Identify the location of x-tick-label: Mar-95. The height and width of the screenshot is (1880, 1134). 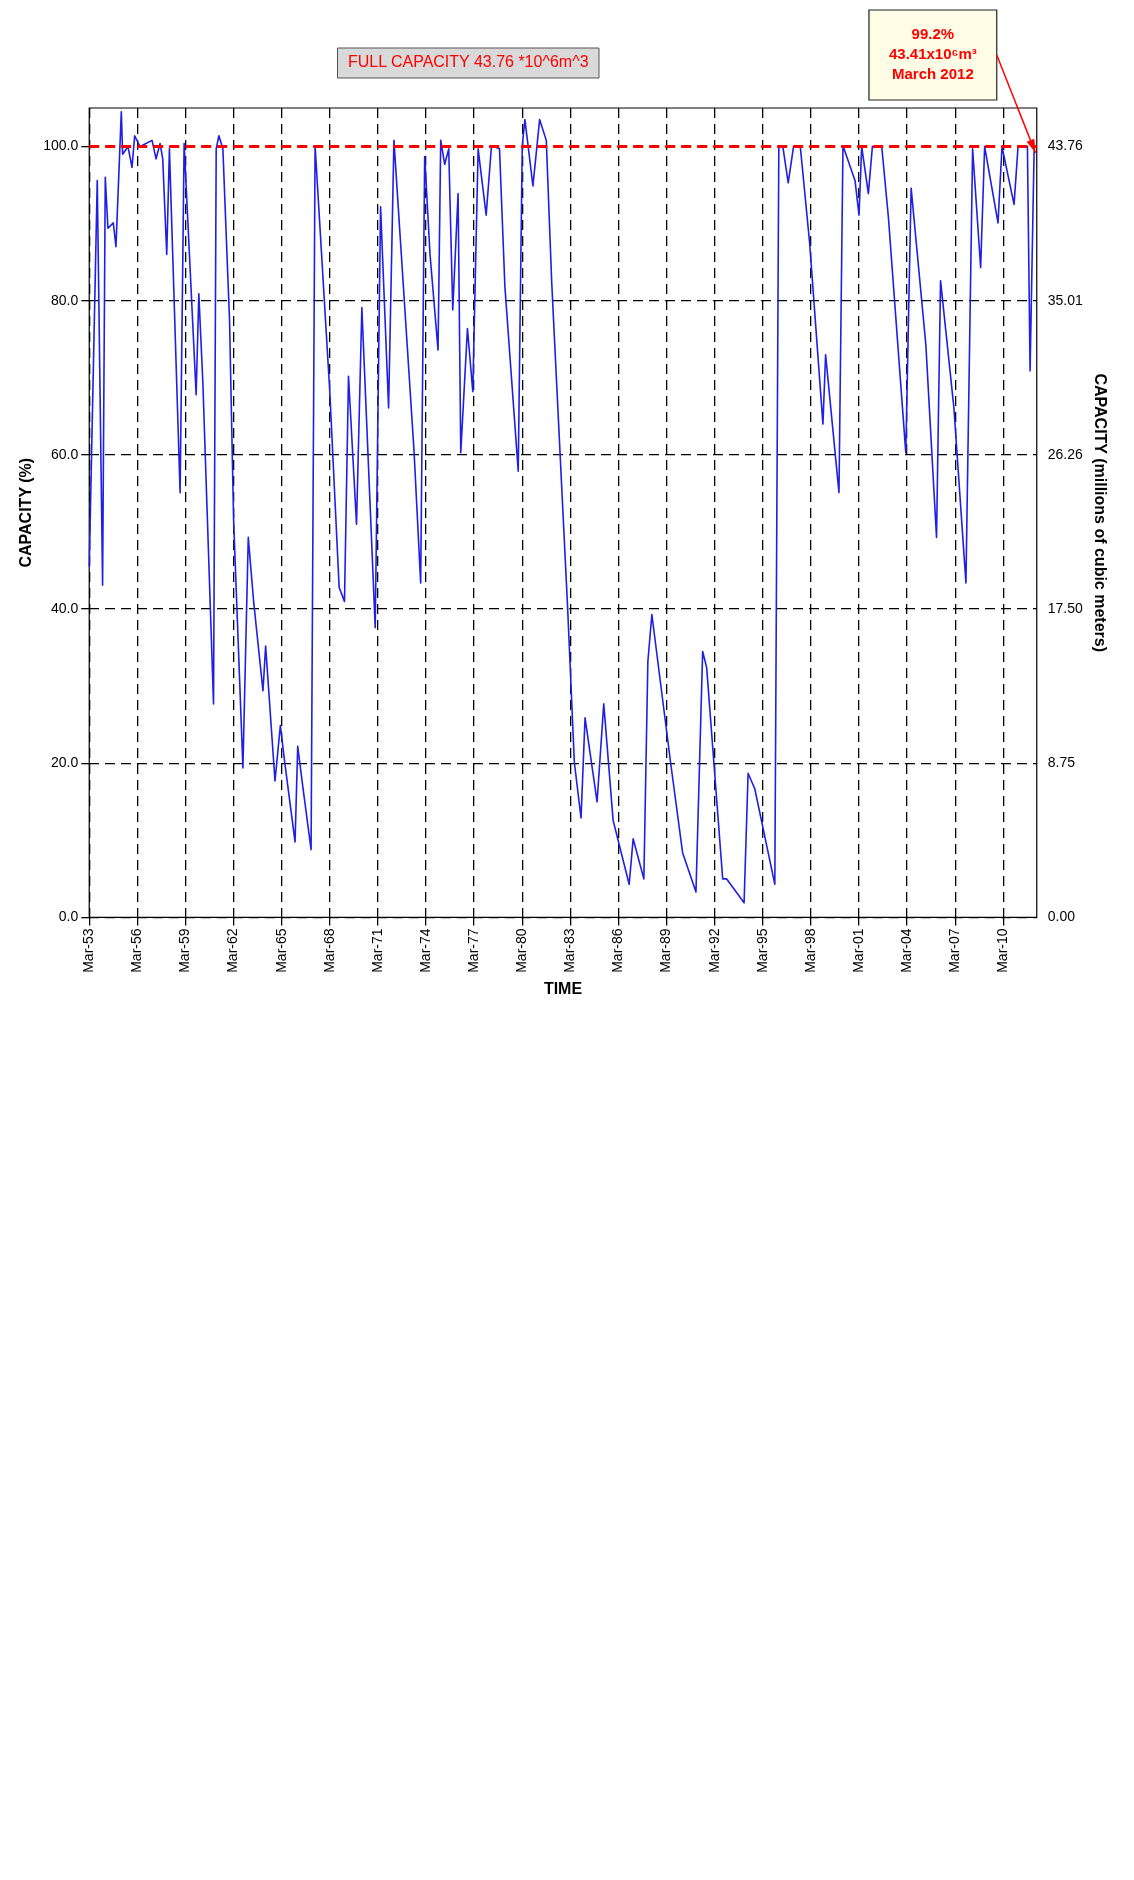
(761, 950).